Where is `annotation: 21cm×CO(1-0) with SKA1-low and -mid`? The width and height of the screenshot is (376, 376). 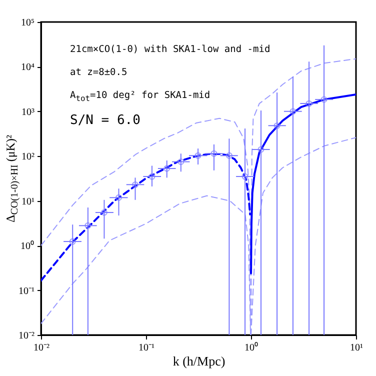
annotation: 21cm×CO(1-0) with SKA1-low and -mid is located at coordinates (170, 49).